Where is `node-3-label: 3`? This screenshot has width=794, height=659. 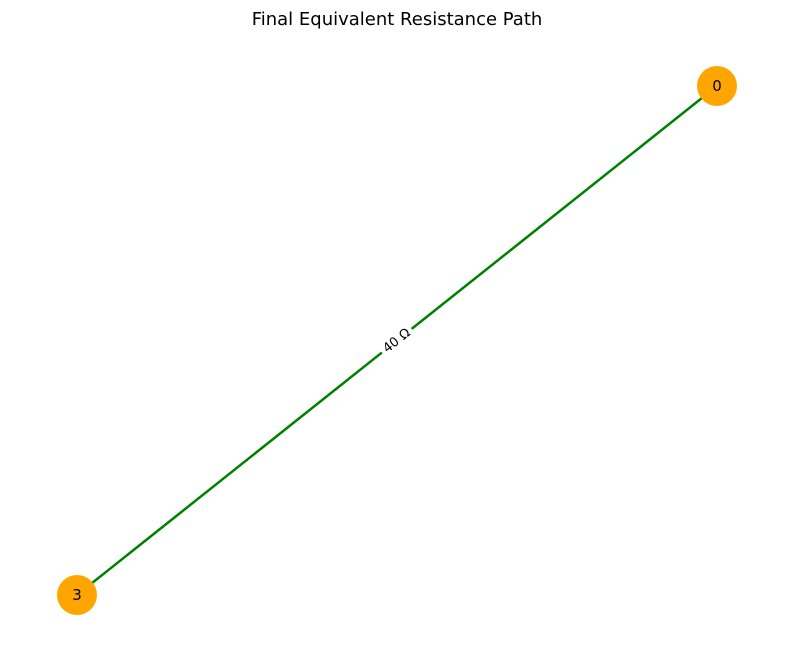
node-3-label: 3 is located at coordinates (77, 595).